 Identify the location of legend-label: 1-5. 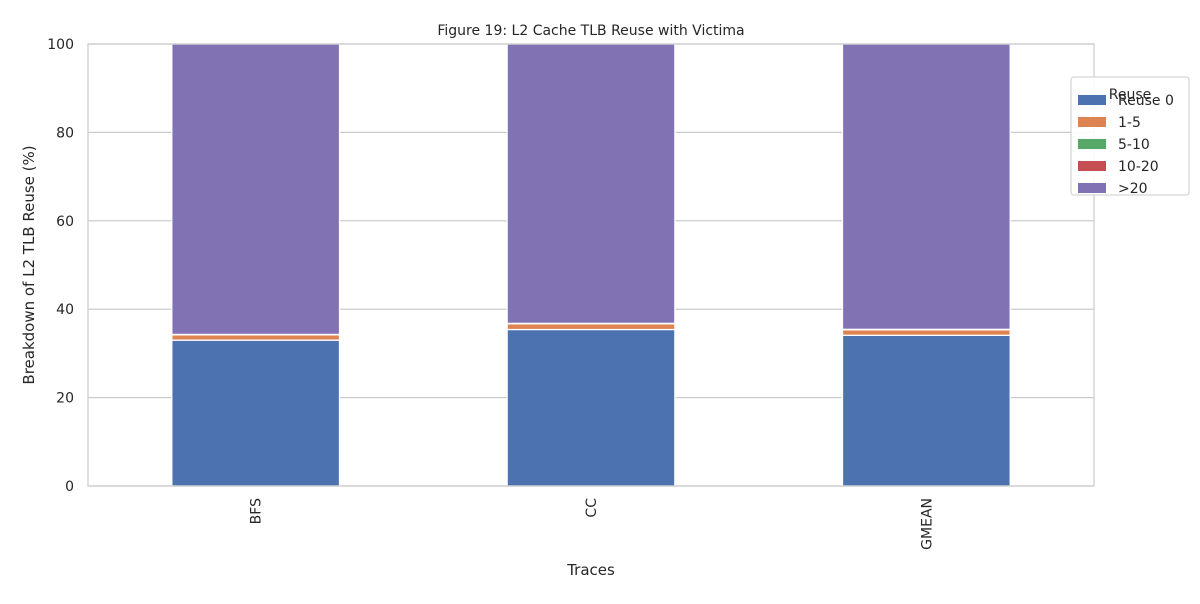
(1129, 123).